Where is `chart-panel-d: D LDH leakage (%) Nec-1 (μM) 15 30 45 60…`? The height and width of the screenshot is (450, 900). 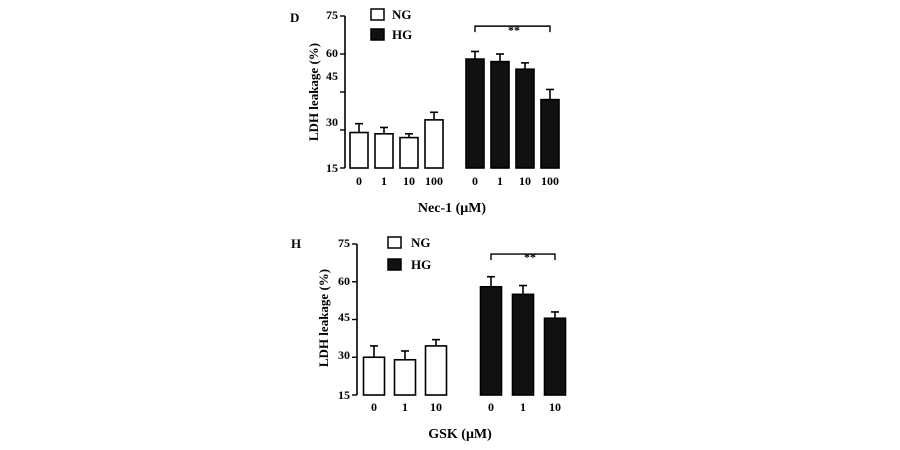 chart-panel-d: D LDH leakage (%) Nec-1 (μM) 15 30 45 60… is located at coordinates (424, 111).